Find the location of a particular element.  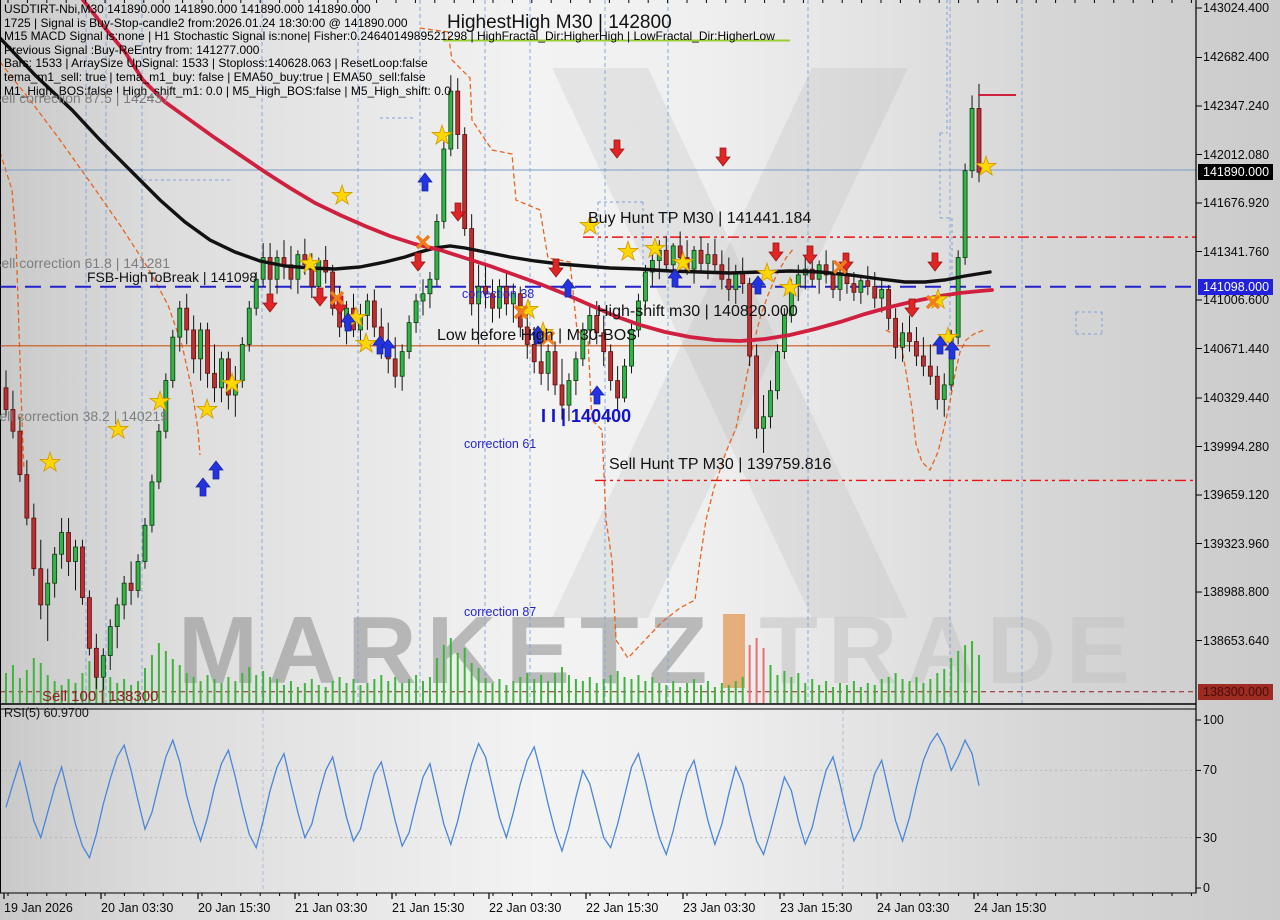

rsi-indicator-label: RSI(5) 60.9700 is located at coordinates (46, 713).